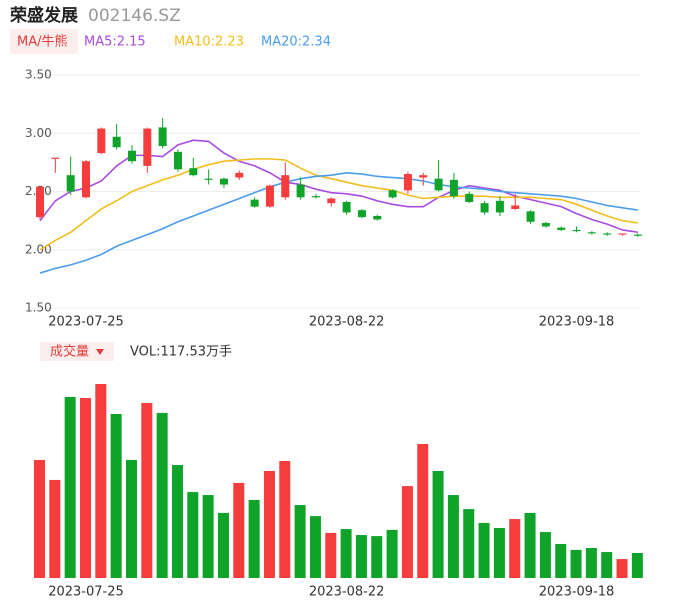 The height and width of the screenshot is (610, 686). I want to click on volume-label: 成交量, so click(69, 352).